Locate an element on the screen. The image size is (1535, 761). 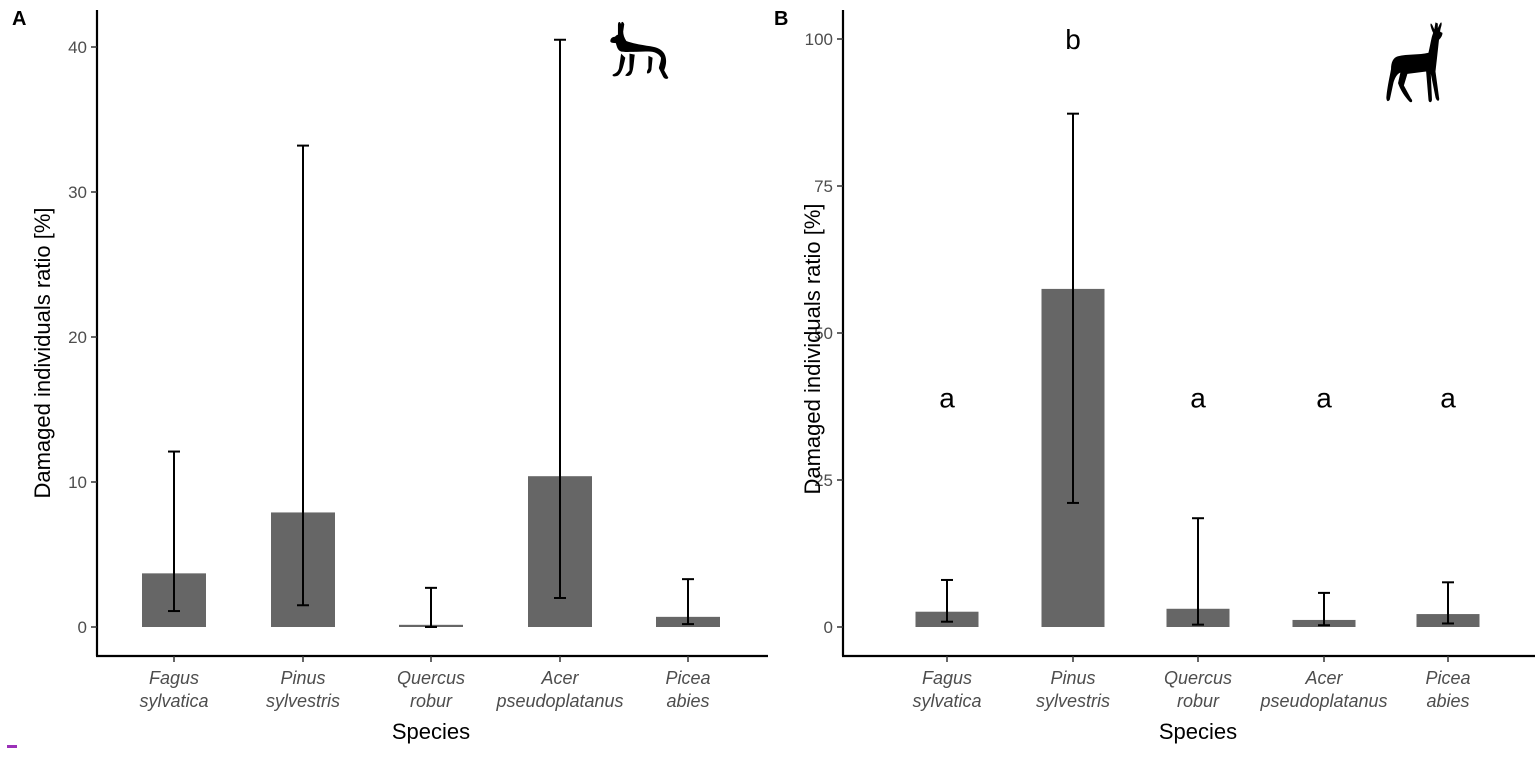
y-tick-label: 10 is located at coordinates (77, 482).